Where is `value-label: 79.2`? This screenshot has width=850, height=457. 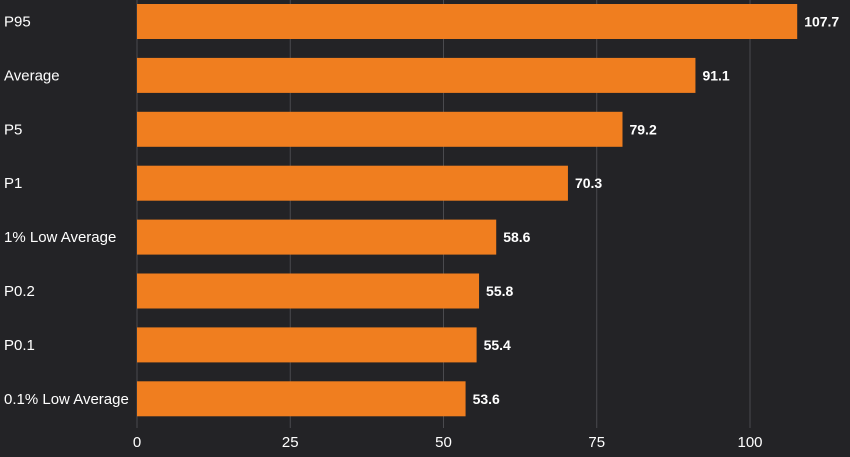
value-label: 79.2 is located at coordinates (642, 129).